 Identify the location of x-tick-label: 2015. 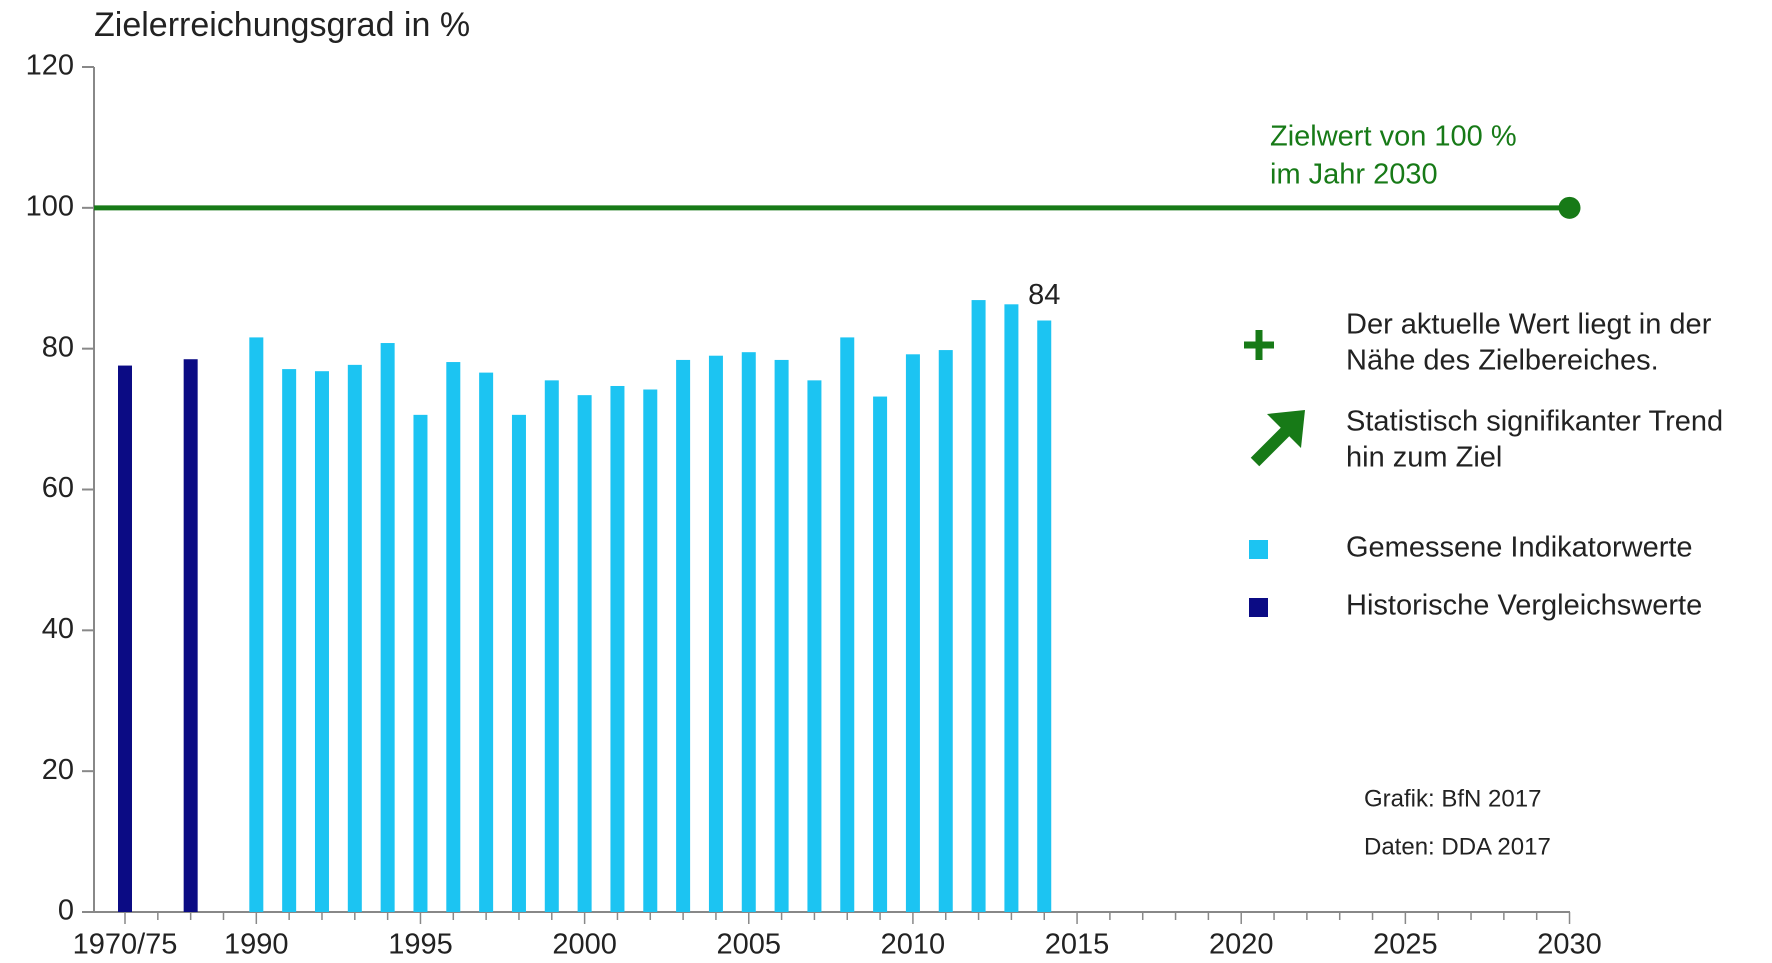
(1077, 945).